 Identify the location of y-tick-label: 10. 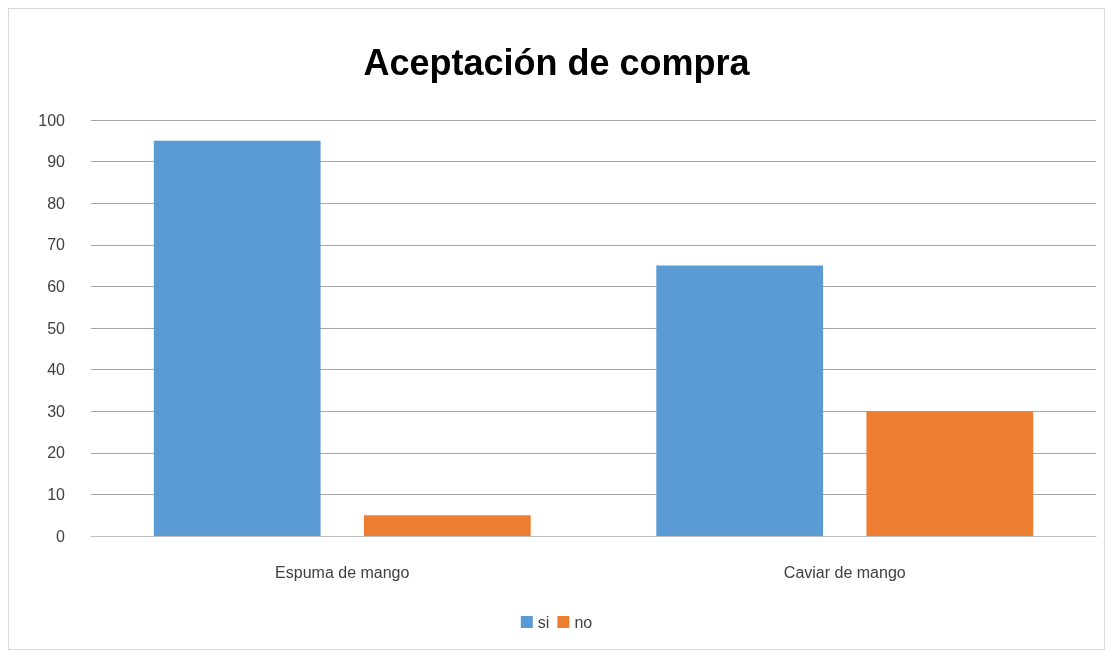
(56, 494).